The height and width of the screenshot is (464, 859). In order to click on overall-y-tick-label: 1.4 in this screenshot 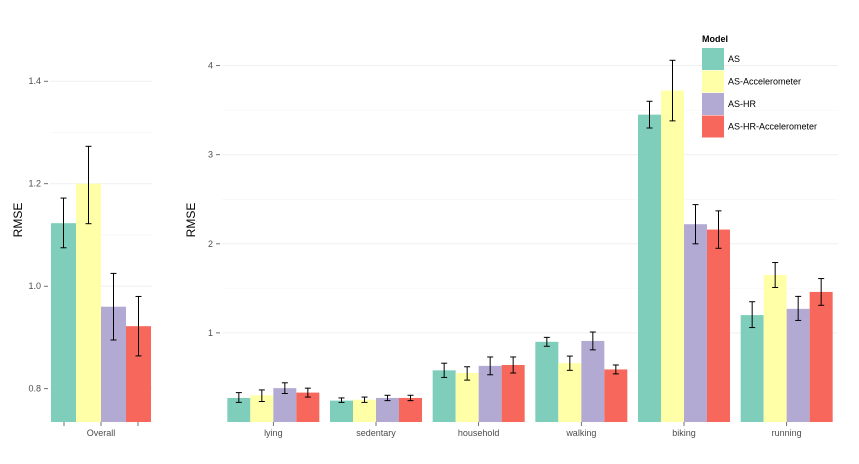, I will do `click(34, 81)`.